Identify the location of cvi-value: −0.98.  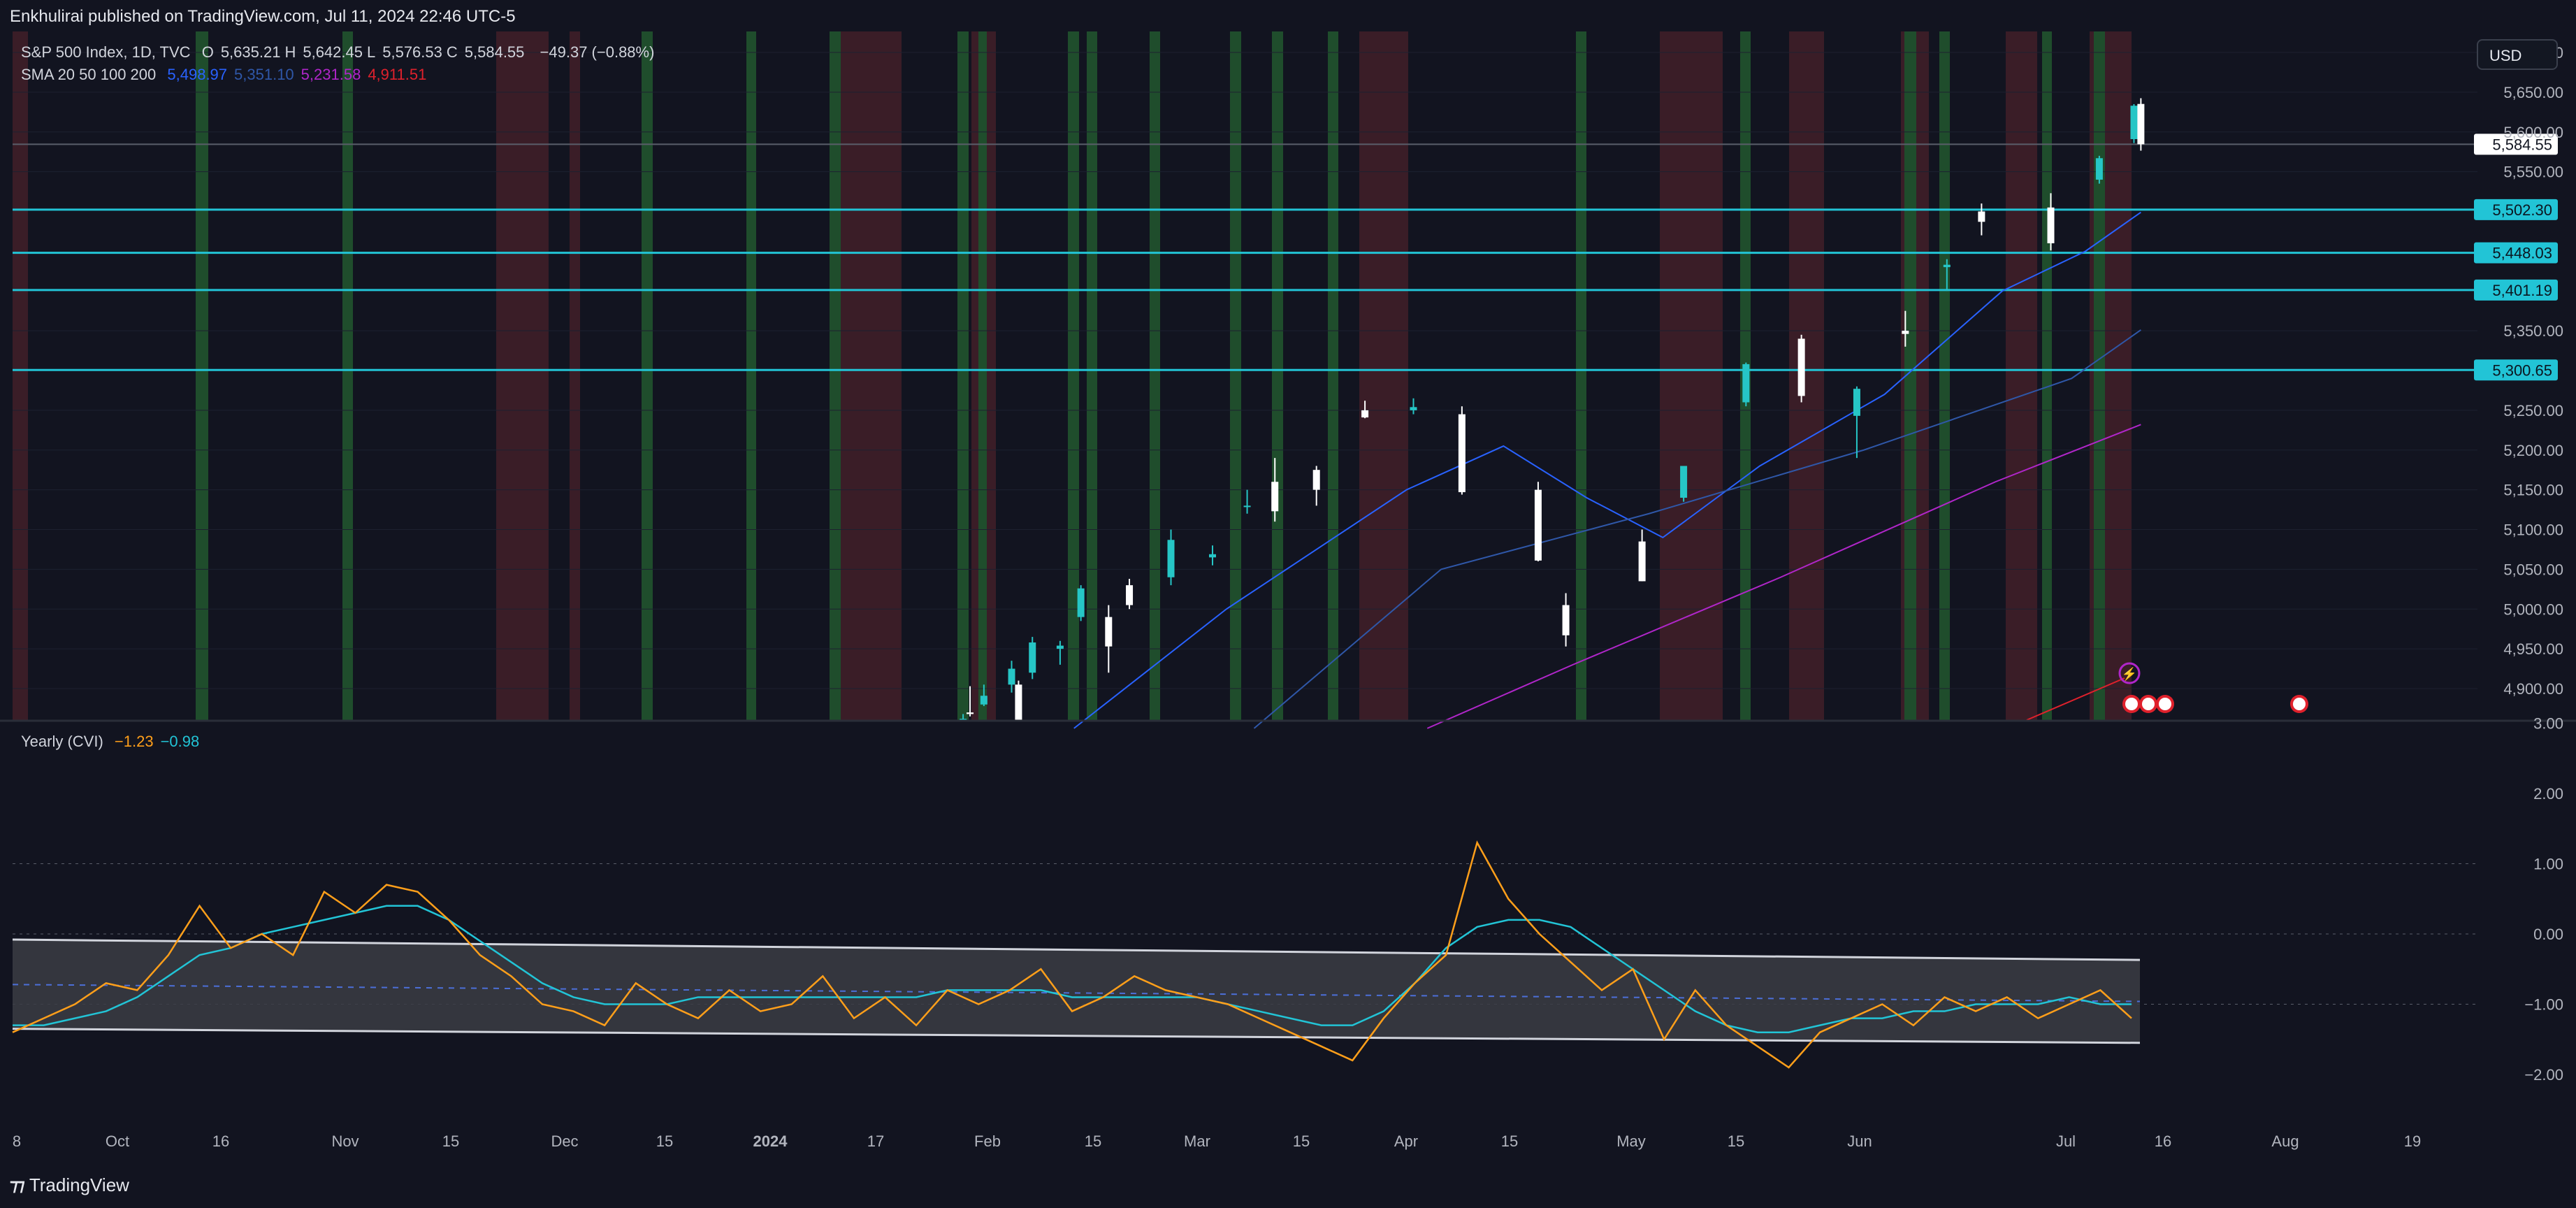
(180, 741).